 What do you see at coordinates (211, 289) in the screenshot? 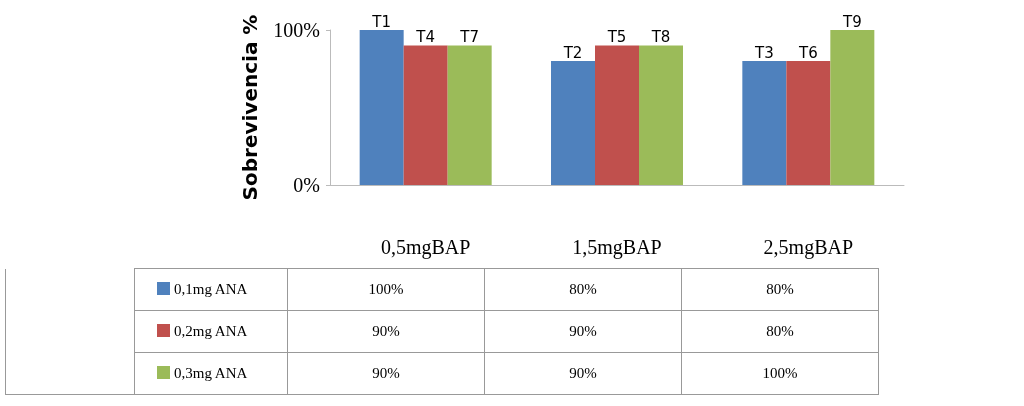
I see `legend-label: 0,1mg ANA` at bounding box center [211, 289].